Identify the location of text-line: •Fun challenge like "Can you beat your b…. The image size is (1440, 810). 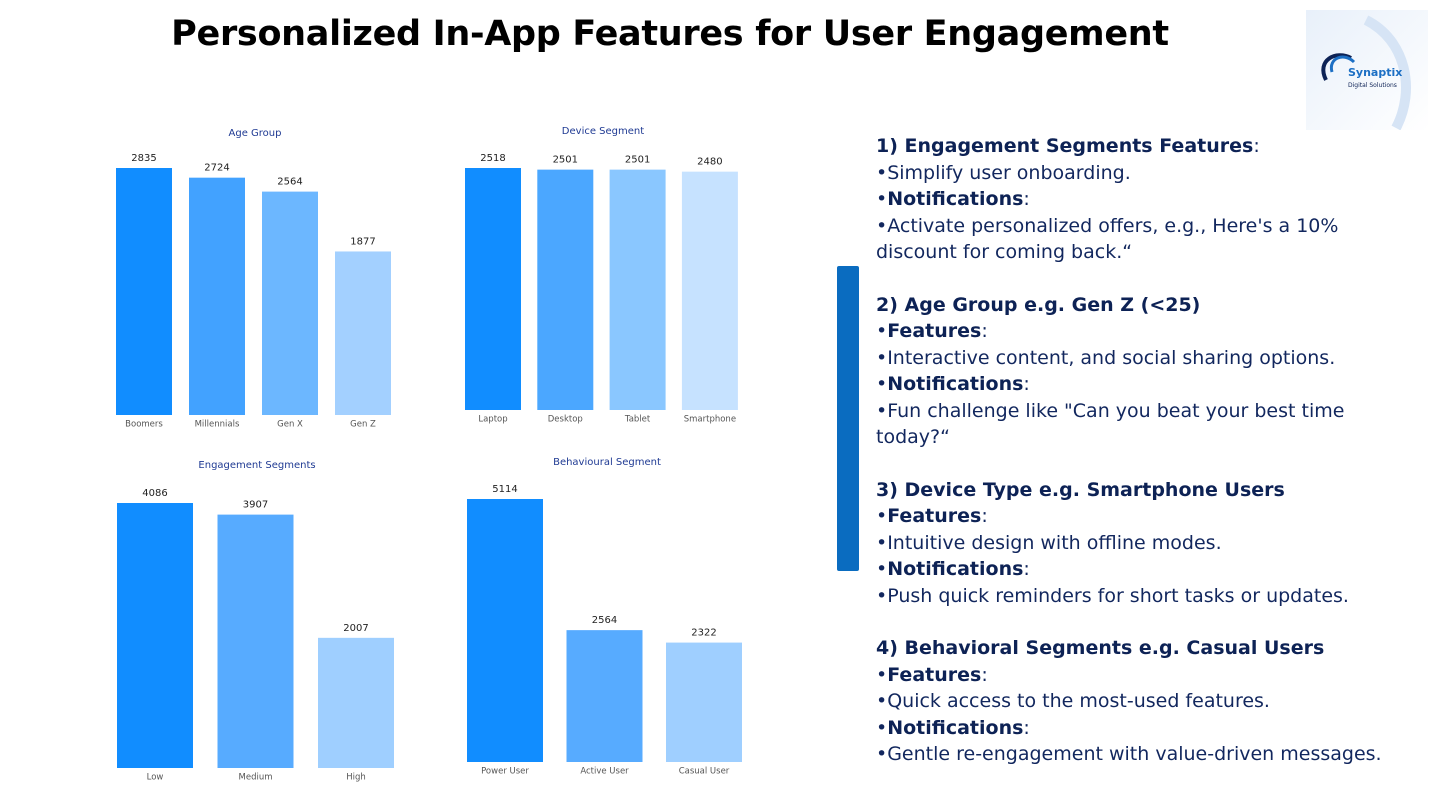
(1148, 424).